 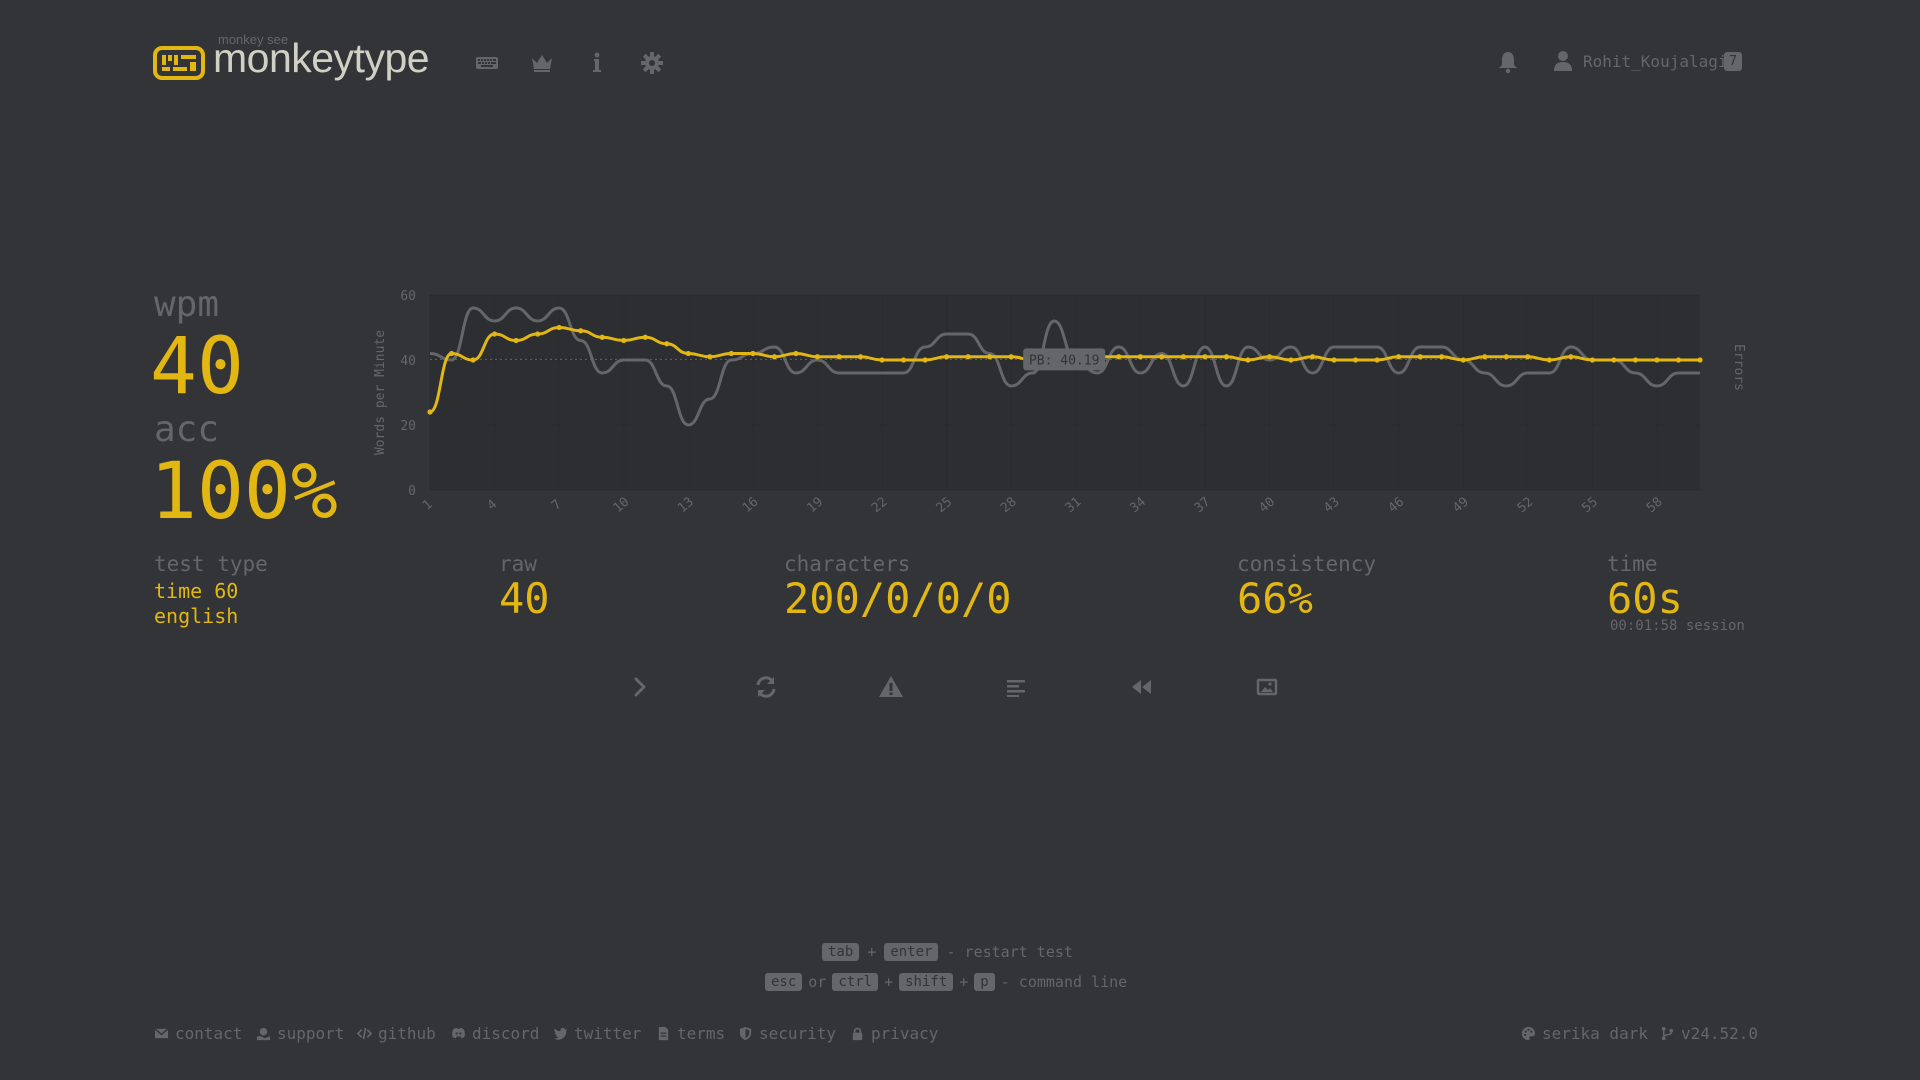 What do you see at coordinates (428, 505) in the screenshot?
I see `x-tick-label: 1` at bounding box center [428, 505].